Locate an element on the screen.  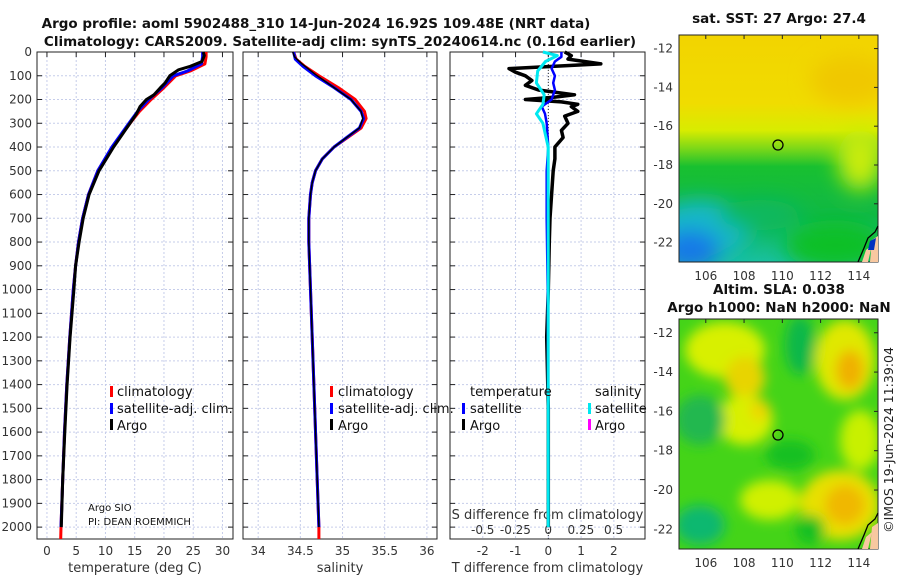
x-tick-label: 30 is located at coordinates (222, 551).